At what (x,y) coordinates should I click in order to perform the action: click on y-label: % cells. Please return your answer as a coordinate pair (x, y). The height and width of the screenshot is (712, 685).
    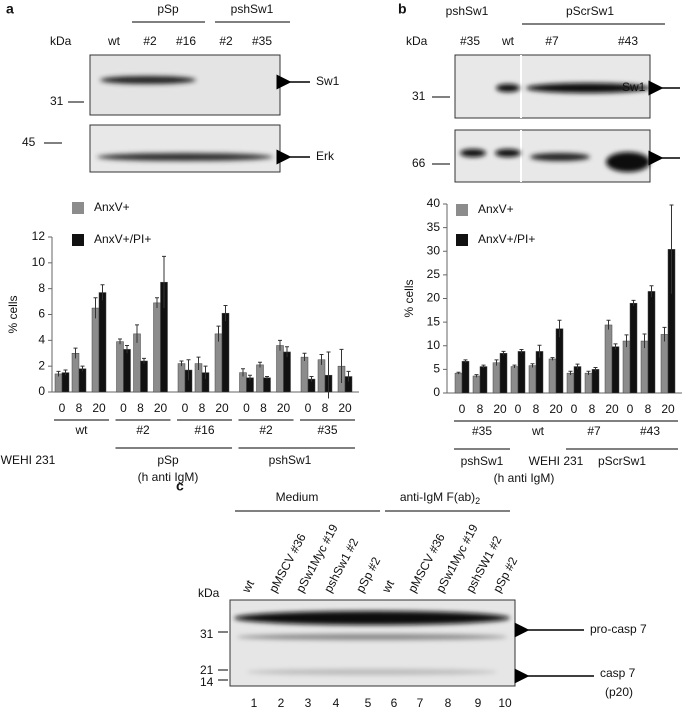
    Looking at the image, I should click on (409, 298).